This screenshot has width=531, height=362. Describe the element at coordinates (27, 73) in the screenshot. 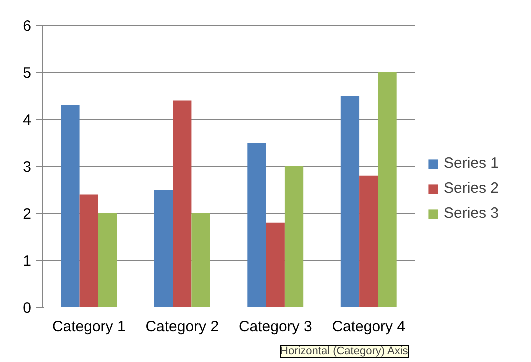

I see `y-tick-label: 5` at that location.